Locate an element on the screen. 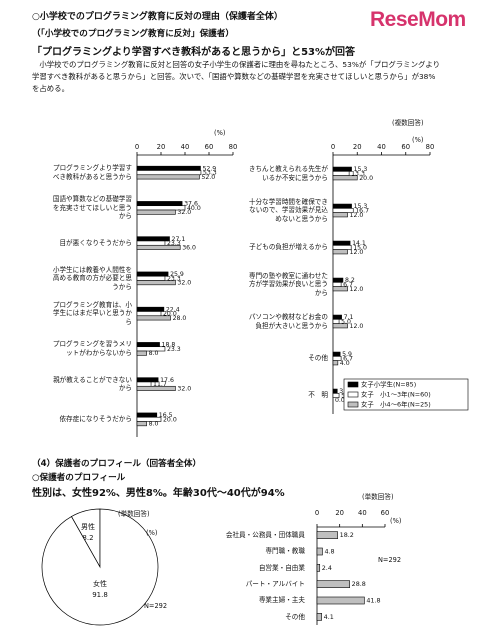 This screenshot has width=477, height=640. headline: 性別は、女性92%、男性8%。年齢30代～40代が94% is located at coordinates (158, 493).